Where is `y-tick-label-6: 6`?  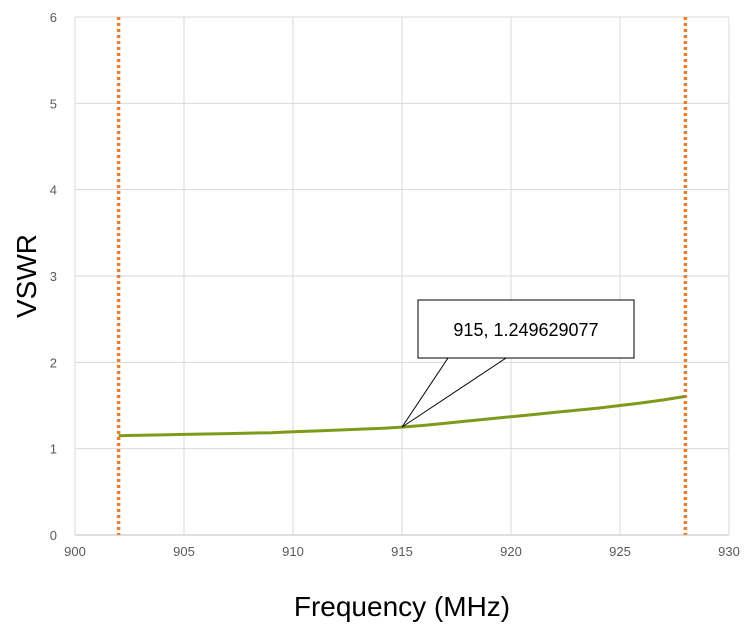 y-tick-label-6: 6 is located at coordinates (53, 17).